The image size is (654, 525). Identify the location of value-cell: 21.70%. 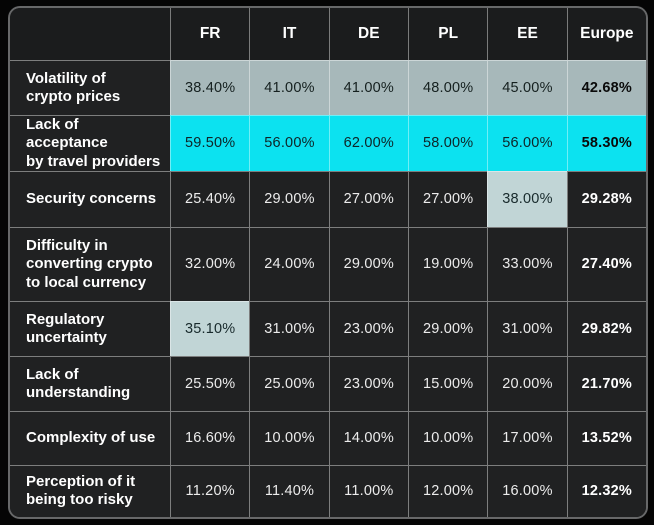
(606, 383).